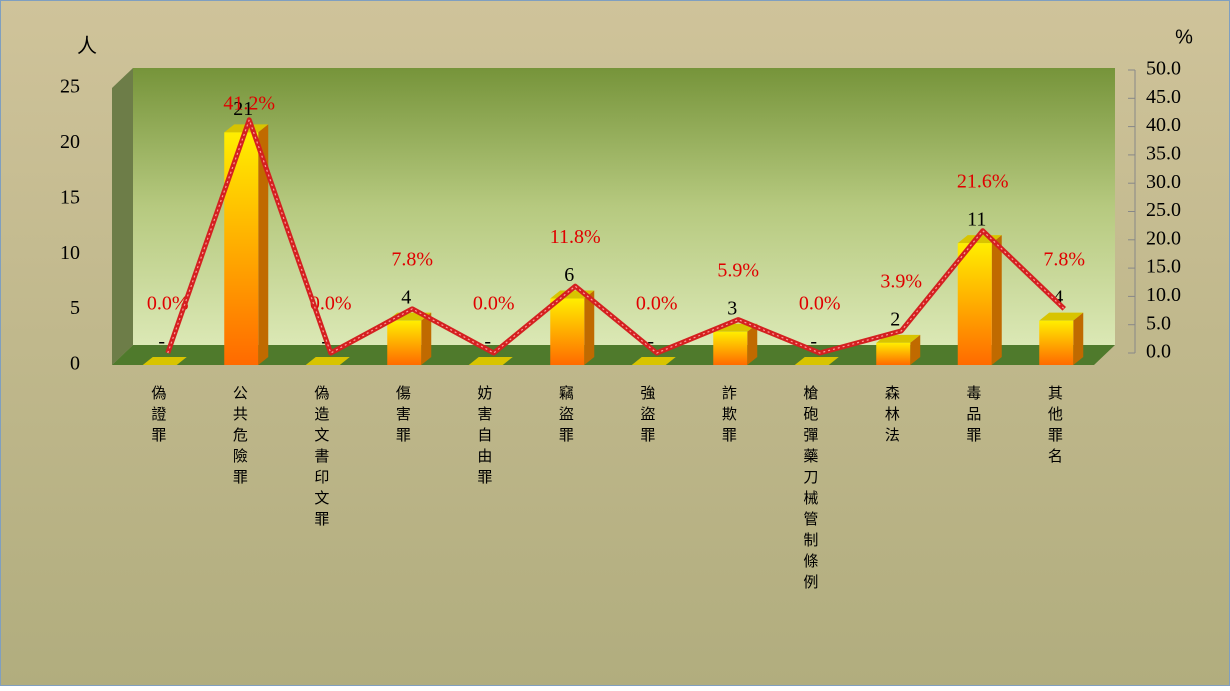 This screenshot has height=691, width=1230. I want to click on bar-value-label: 11, so click(976, 220).